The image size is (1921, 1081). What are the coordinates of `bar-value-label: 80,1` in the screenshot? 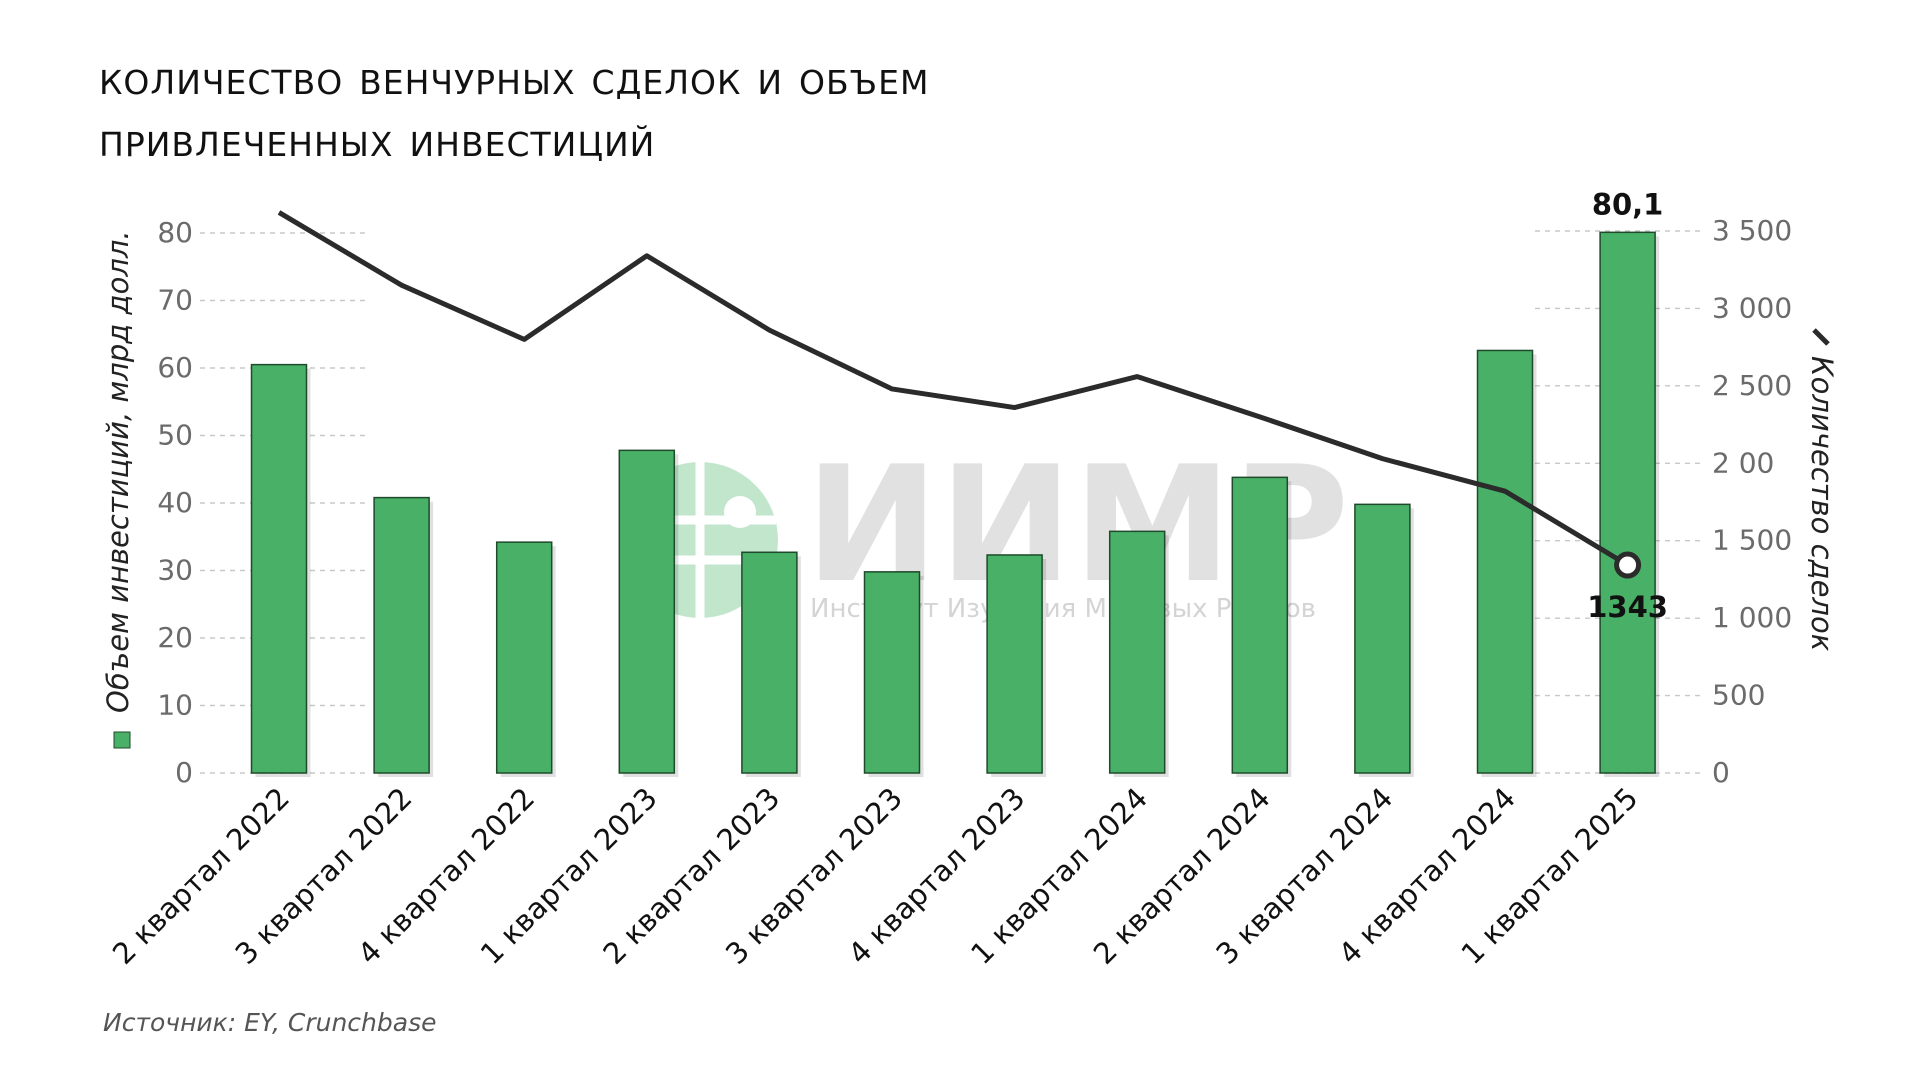 It's located at (1628, 204).